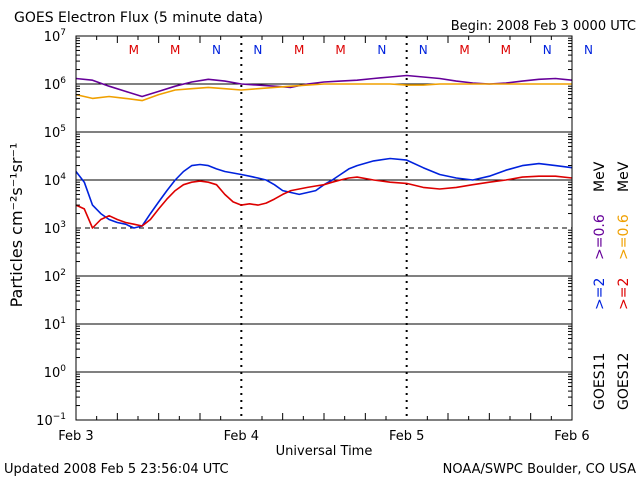  Describe the element at coordinates (624, 381) in the screenshot. I see `legend-goes12: GOES12` at that location.